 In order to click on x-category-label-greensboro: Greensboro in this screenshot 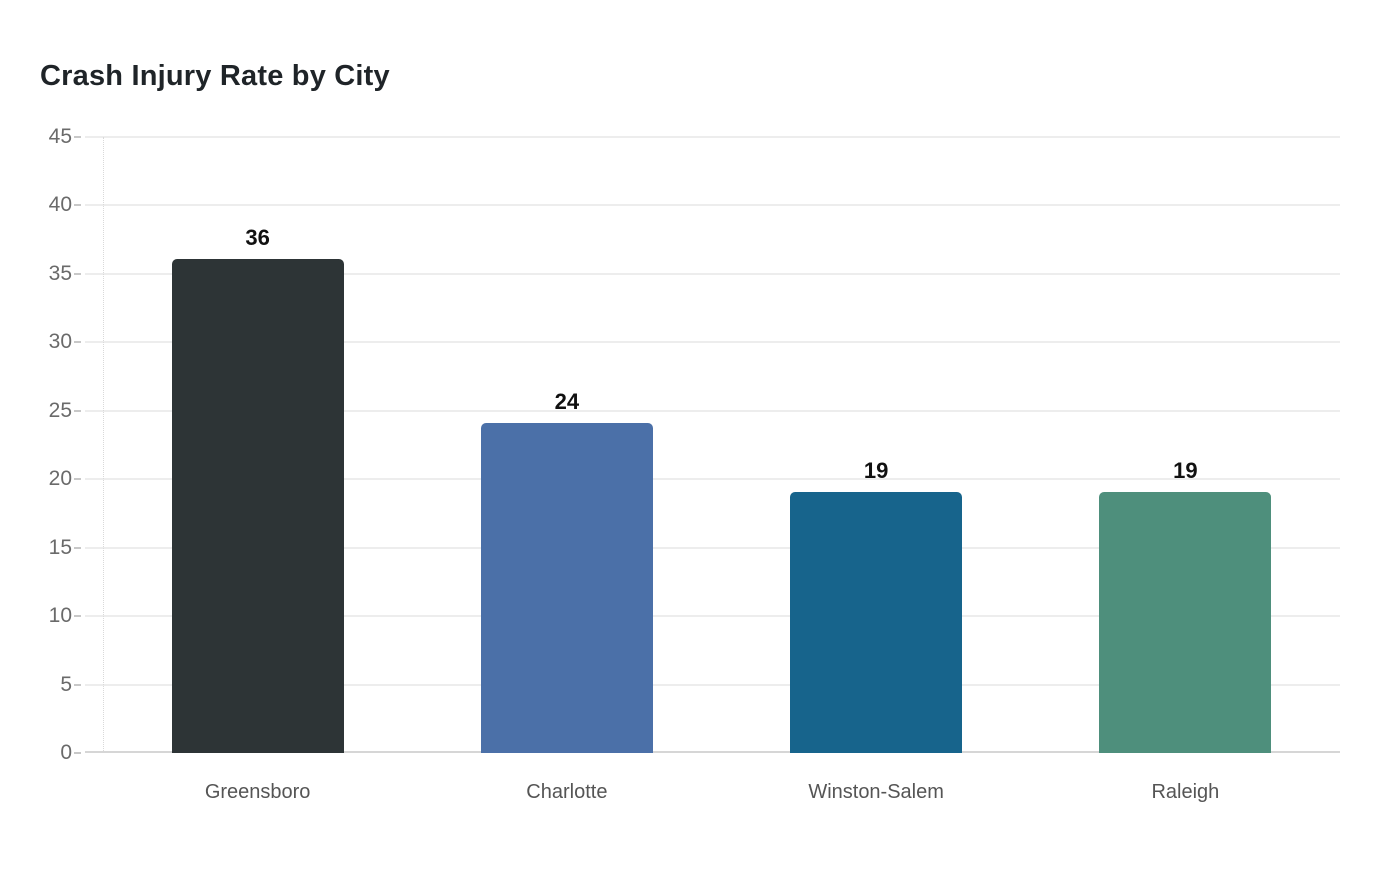, I will do `click(257, 792)`.